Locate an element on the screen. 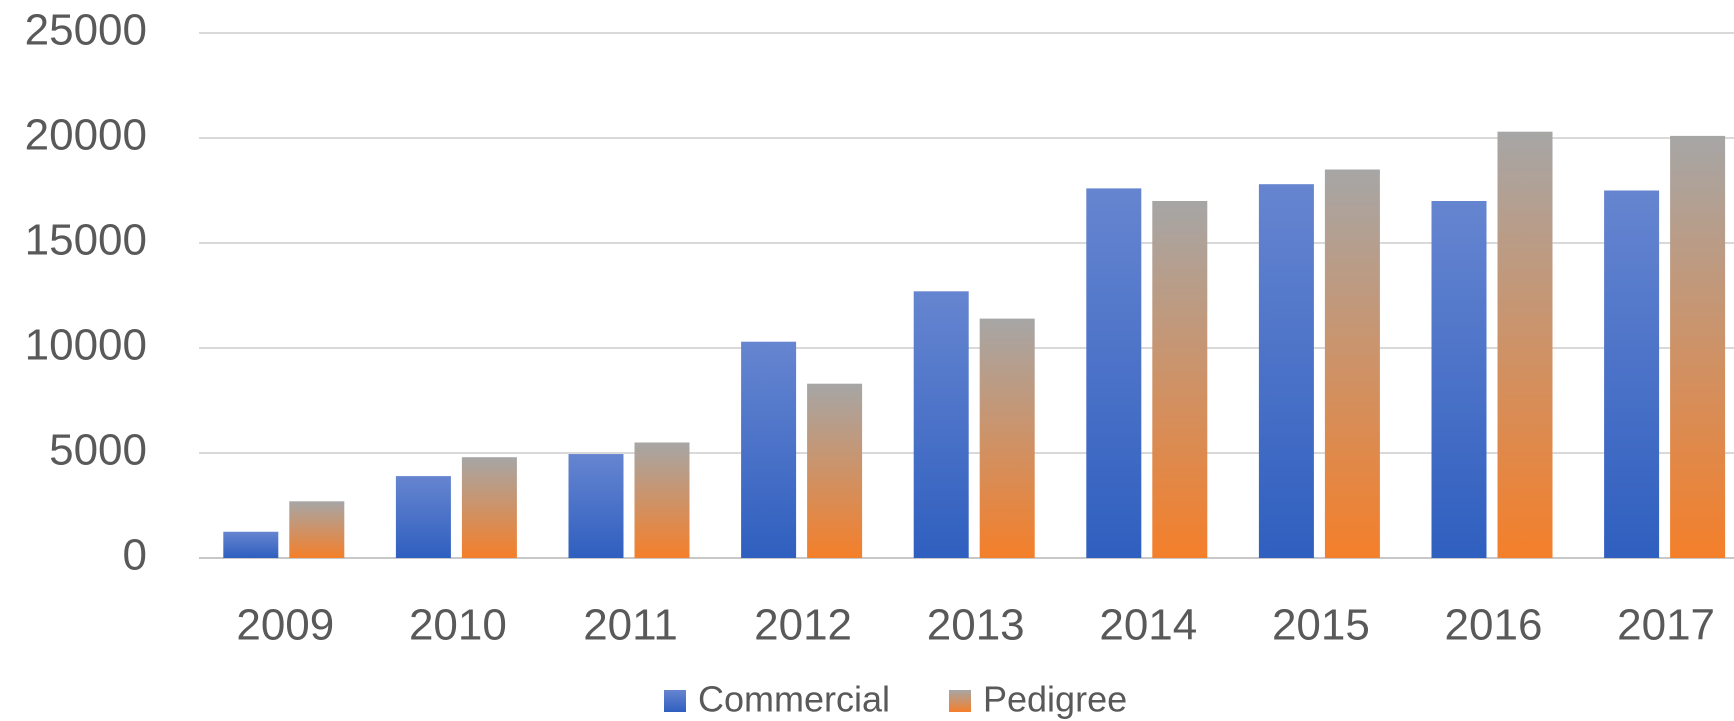 The width and height of the screenshot is (1734, 721). x-tick-label: 2017 is located at coordinates (1666, 625).